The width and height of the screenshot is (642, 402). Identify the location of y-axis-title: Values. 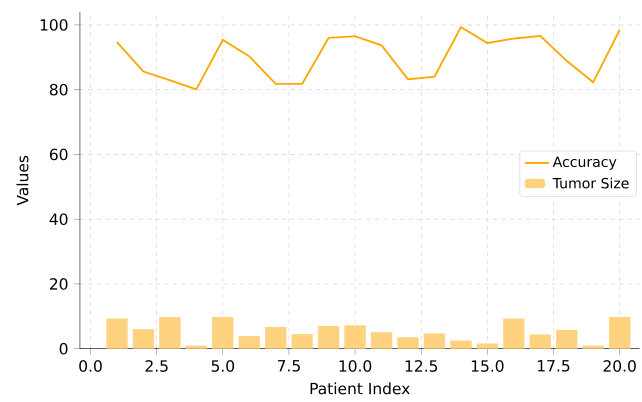
(22, 181).